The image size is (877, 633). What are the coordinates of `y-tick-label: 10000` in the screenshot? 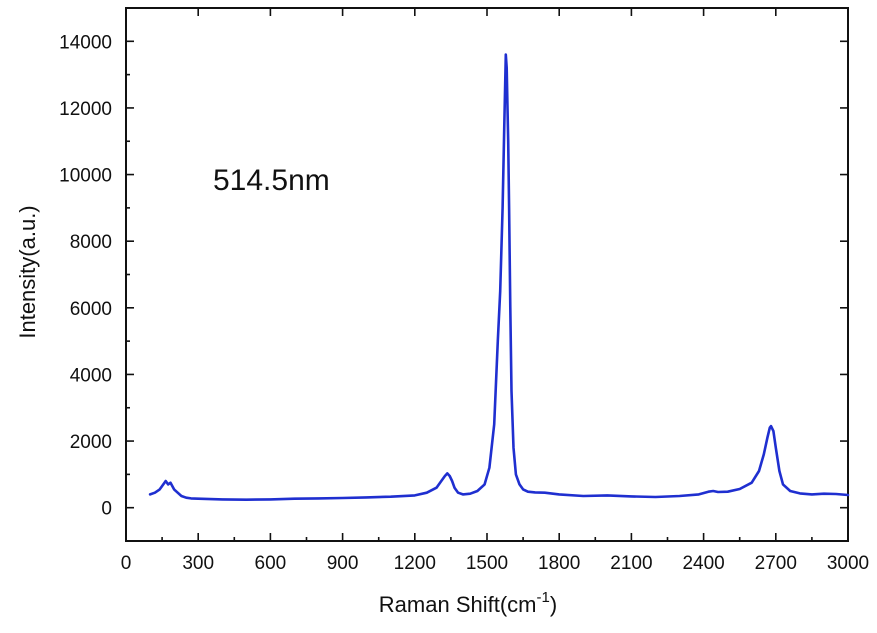 It's located at (85, 176).